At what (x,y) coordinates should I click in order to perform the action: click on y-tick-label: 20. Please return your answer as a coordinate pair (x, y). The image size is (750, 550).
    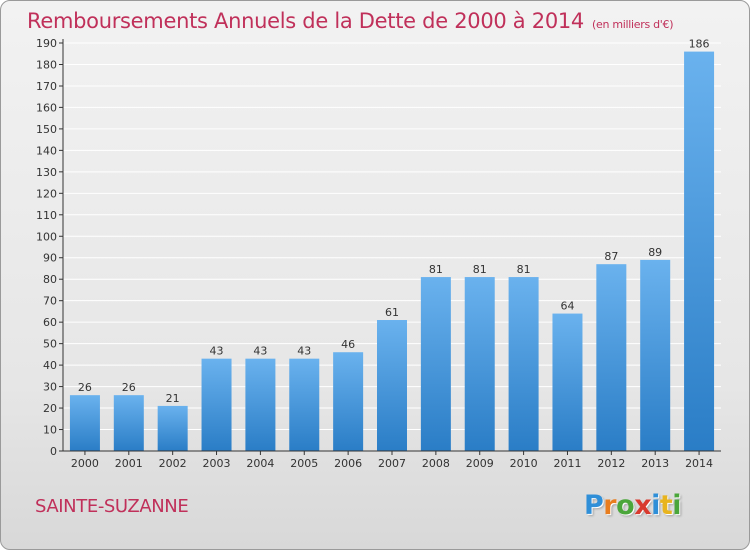
    Looking at the image, I should click on (50, 408).